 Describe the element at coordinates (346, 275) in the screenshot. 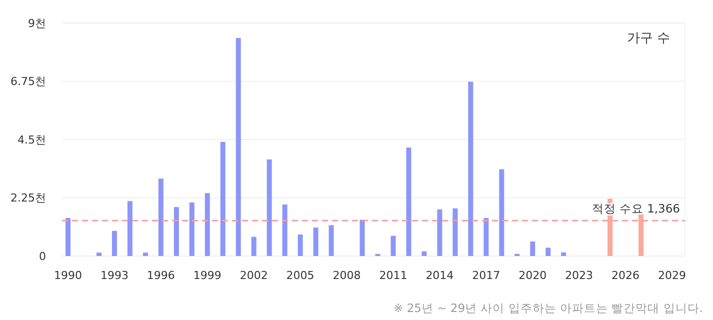

I see `x-tick-label: 2008` at that location.